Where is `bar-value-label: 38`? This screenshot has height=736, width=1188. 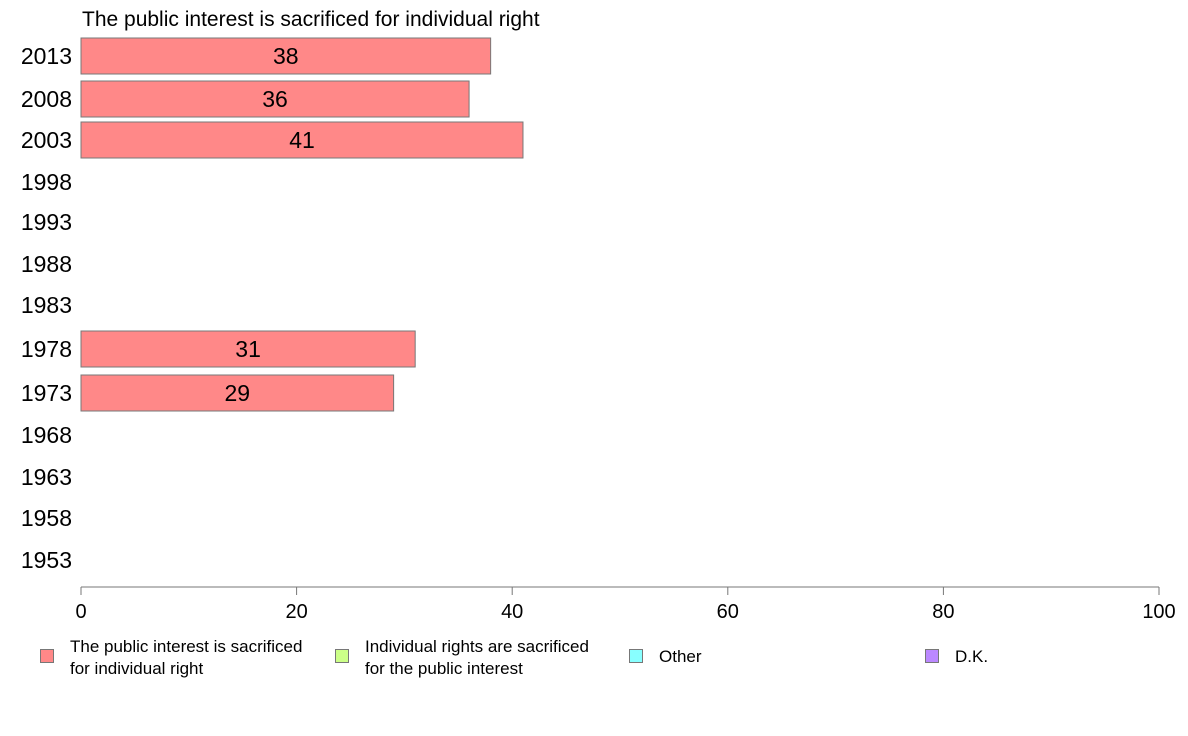 bar-value-label: 38 is located at coordinates (286, 56).